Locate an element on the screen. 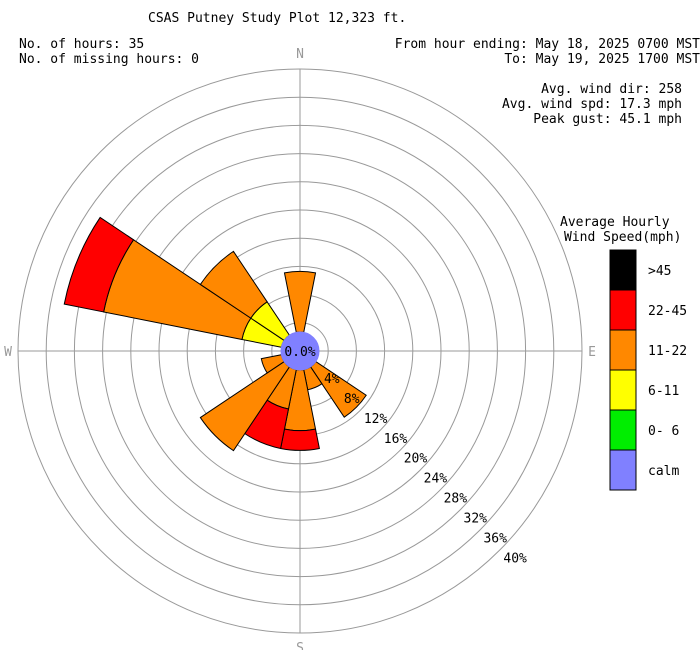  legend-title-line2: Wind Speed(mph) is located at coordinates (623, 237).